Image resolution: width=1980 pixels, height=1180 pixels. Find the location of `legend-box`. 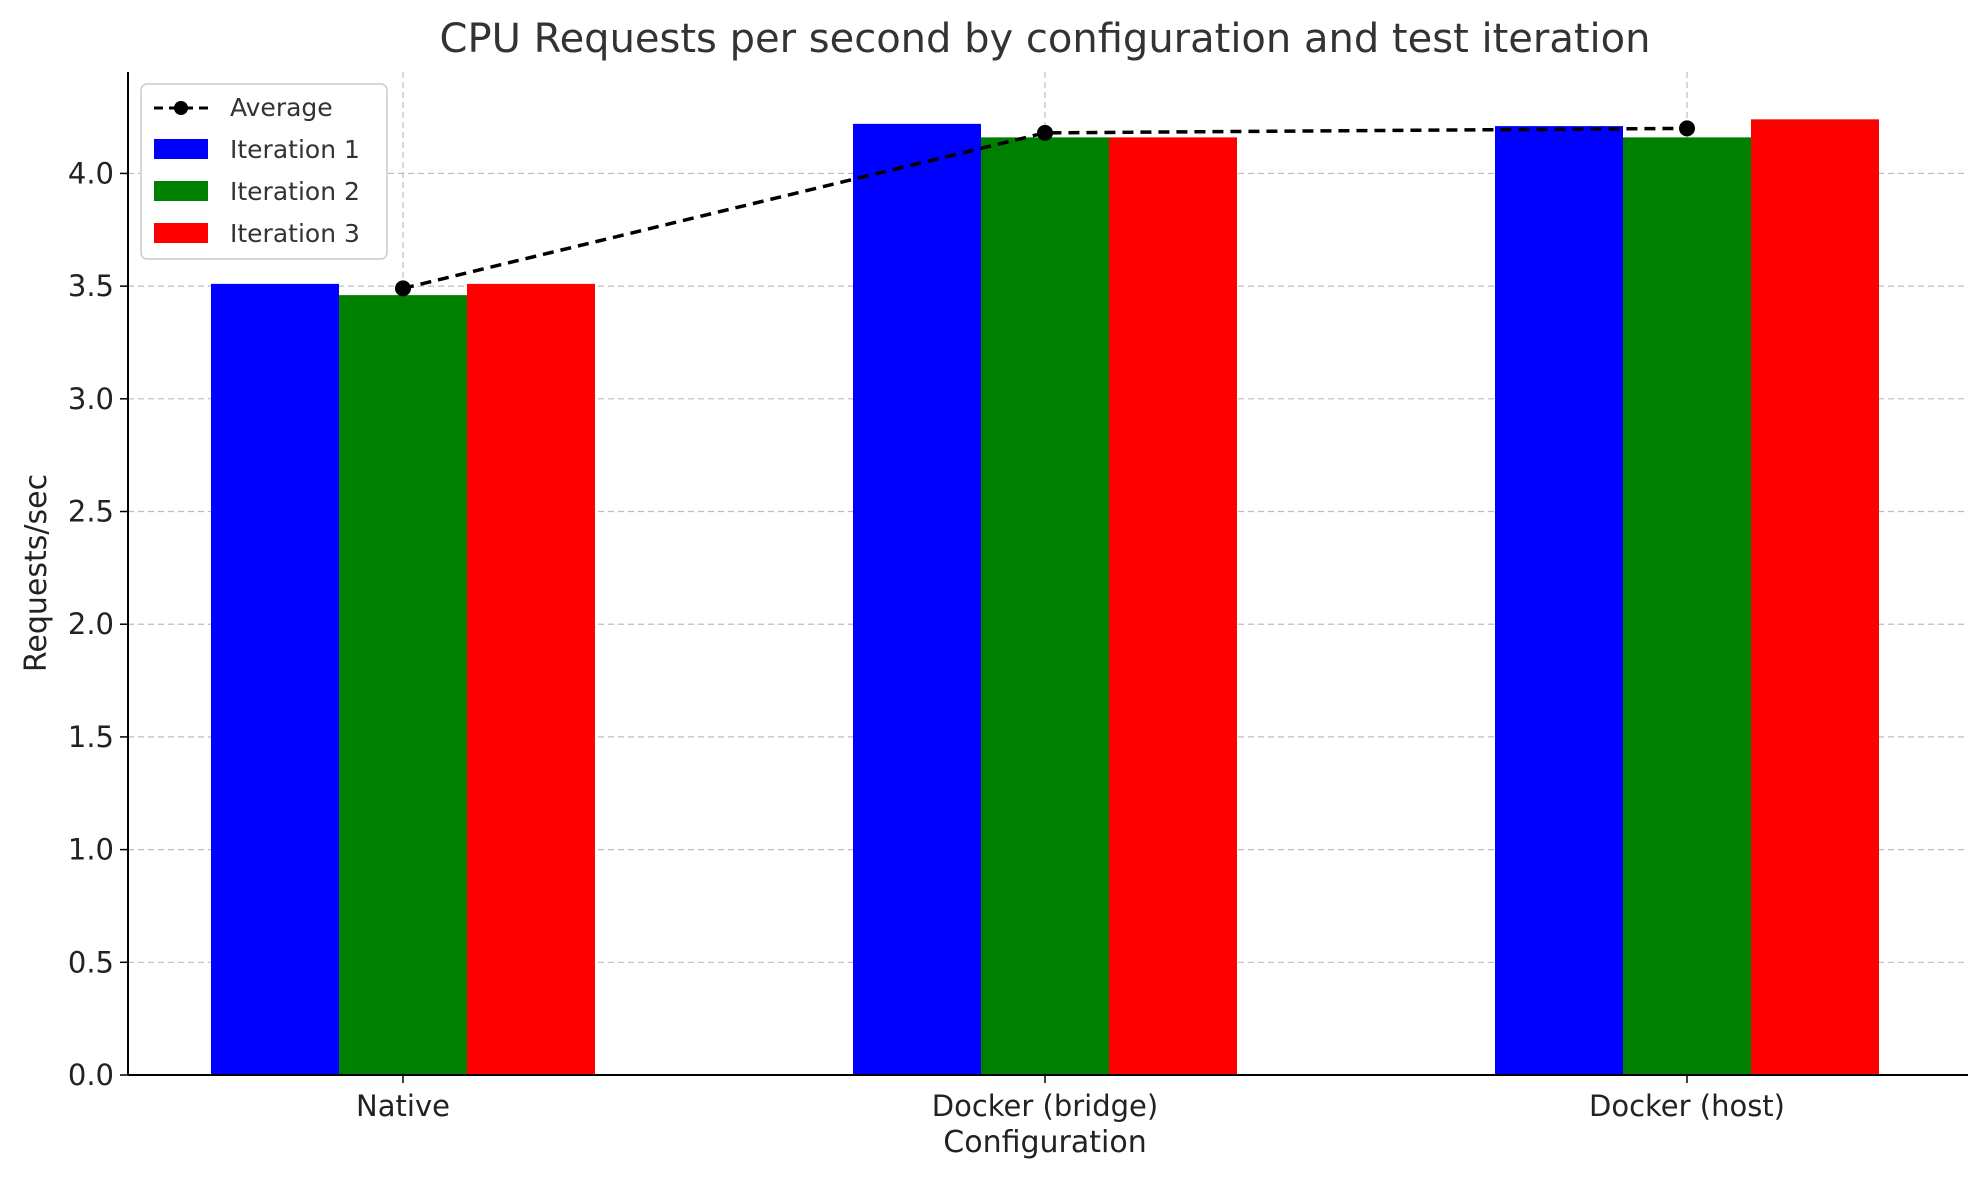

legend-box is located at coordinates (264, 171).